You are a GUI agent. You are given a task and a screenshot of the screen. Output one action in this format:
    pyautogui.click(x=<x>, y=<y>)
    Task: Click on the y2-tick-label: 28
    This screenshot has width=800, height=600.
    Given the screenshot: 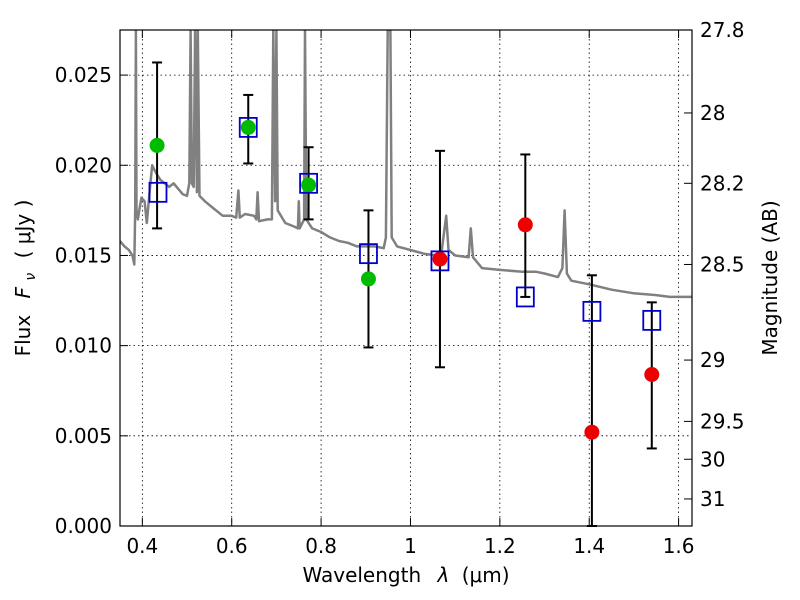 What is the action you would take?
    pyautogui.click(x=712, y=113)
    